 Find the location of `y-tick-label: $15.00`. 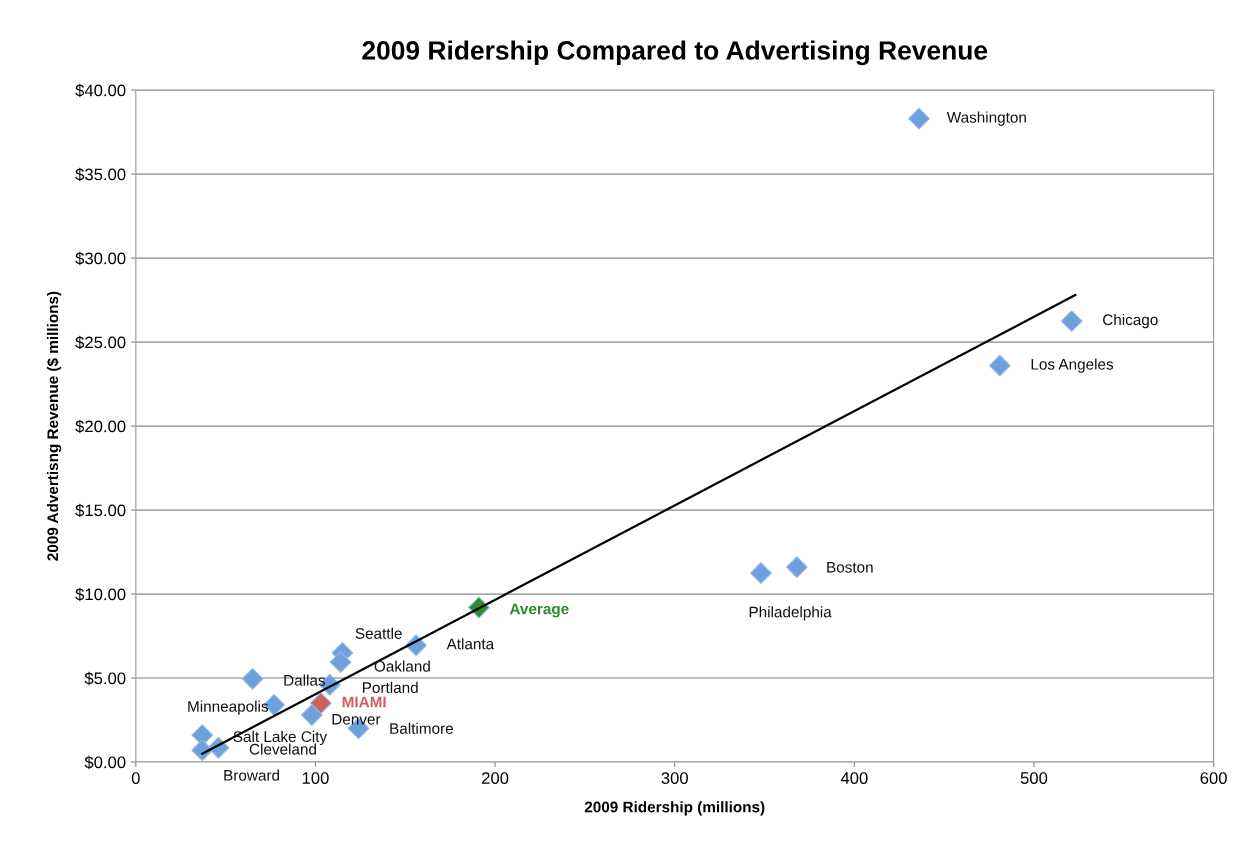

y-tick-label: $15.00 is located at coordinates (100, 510).